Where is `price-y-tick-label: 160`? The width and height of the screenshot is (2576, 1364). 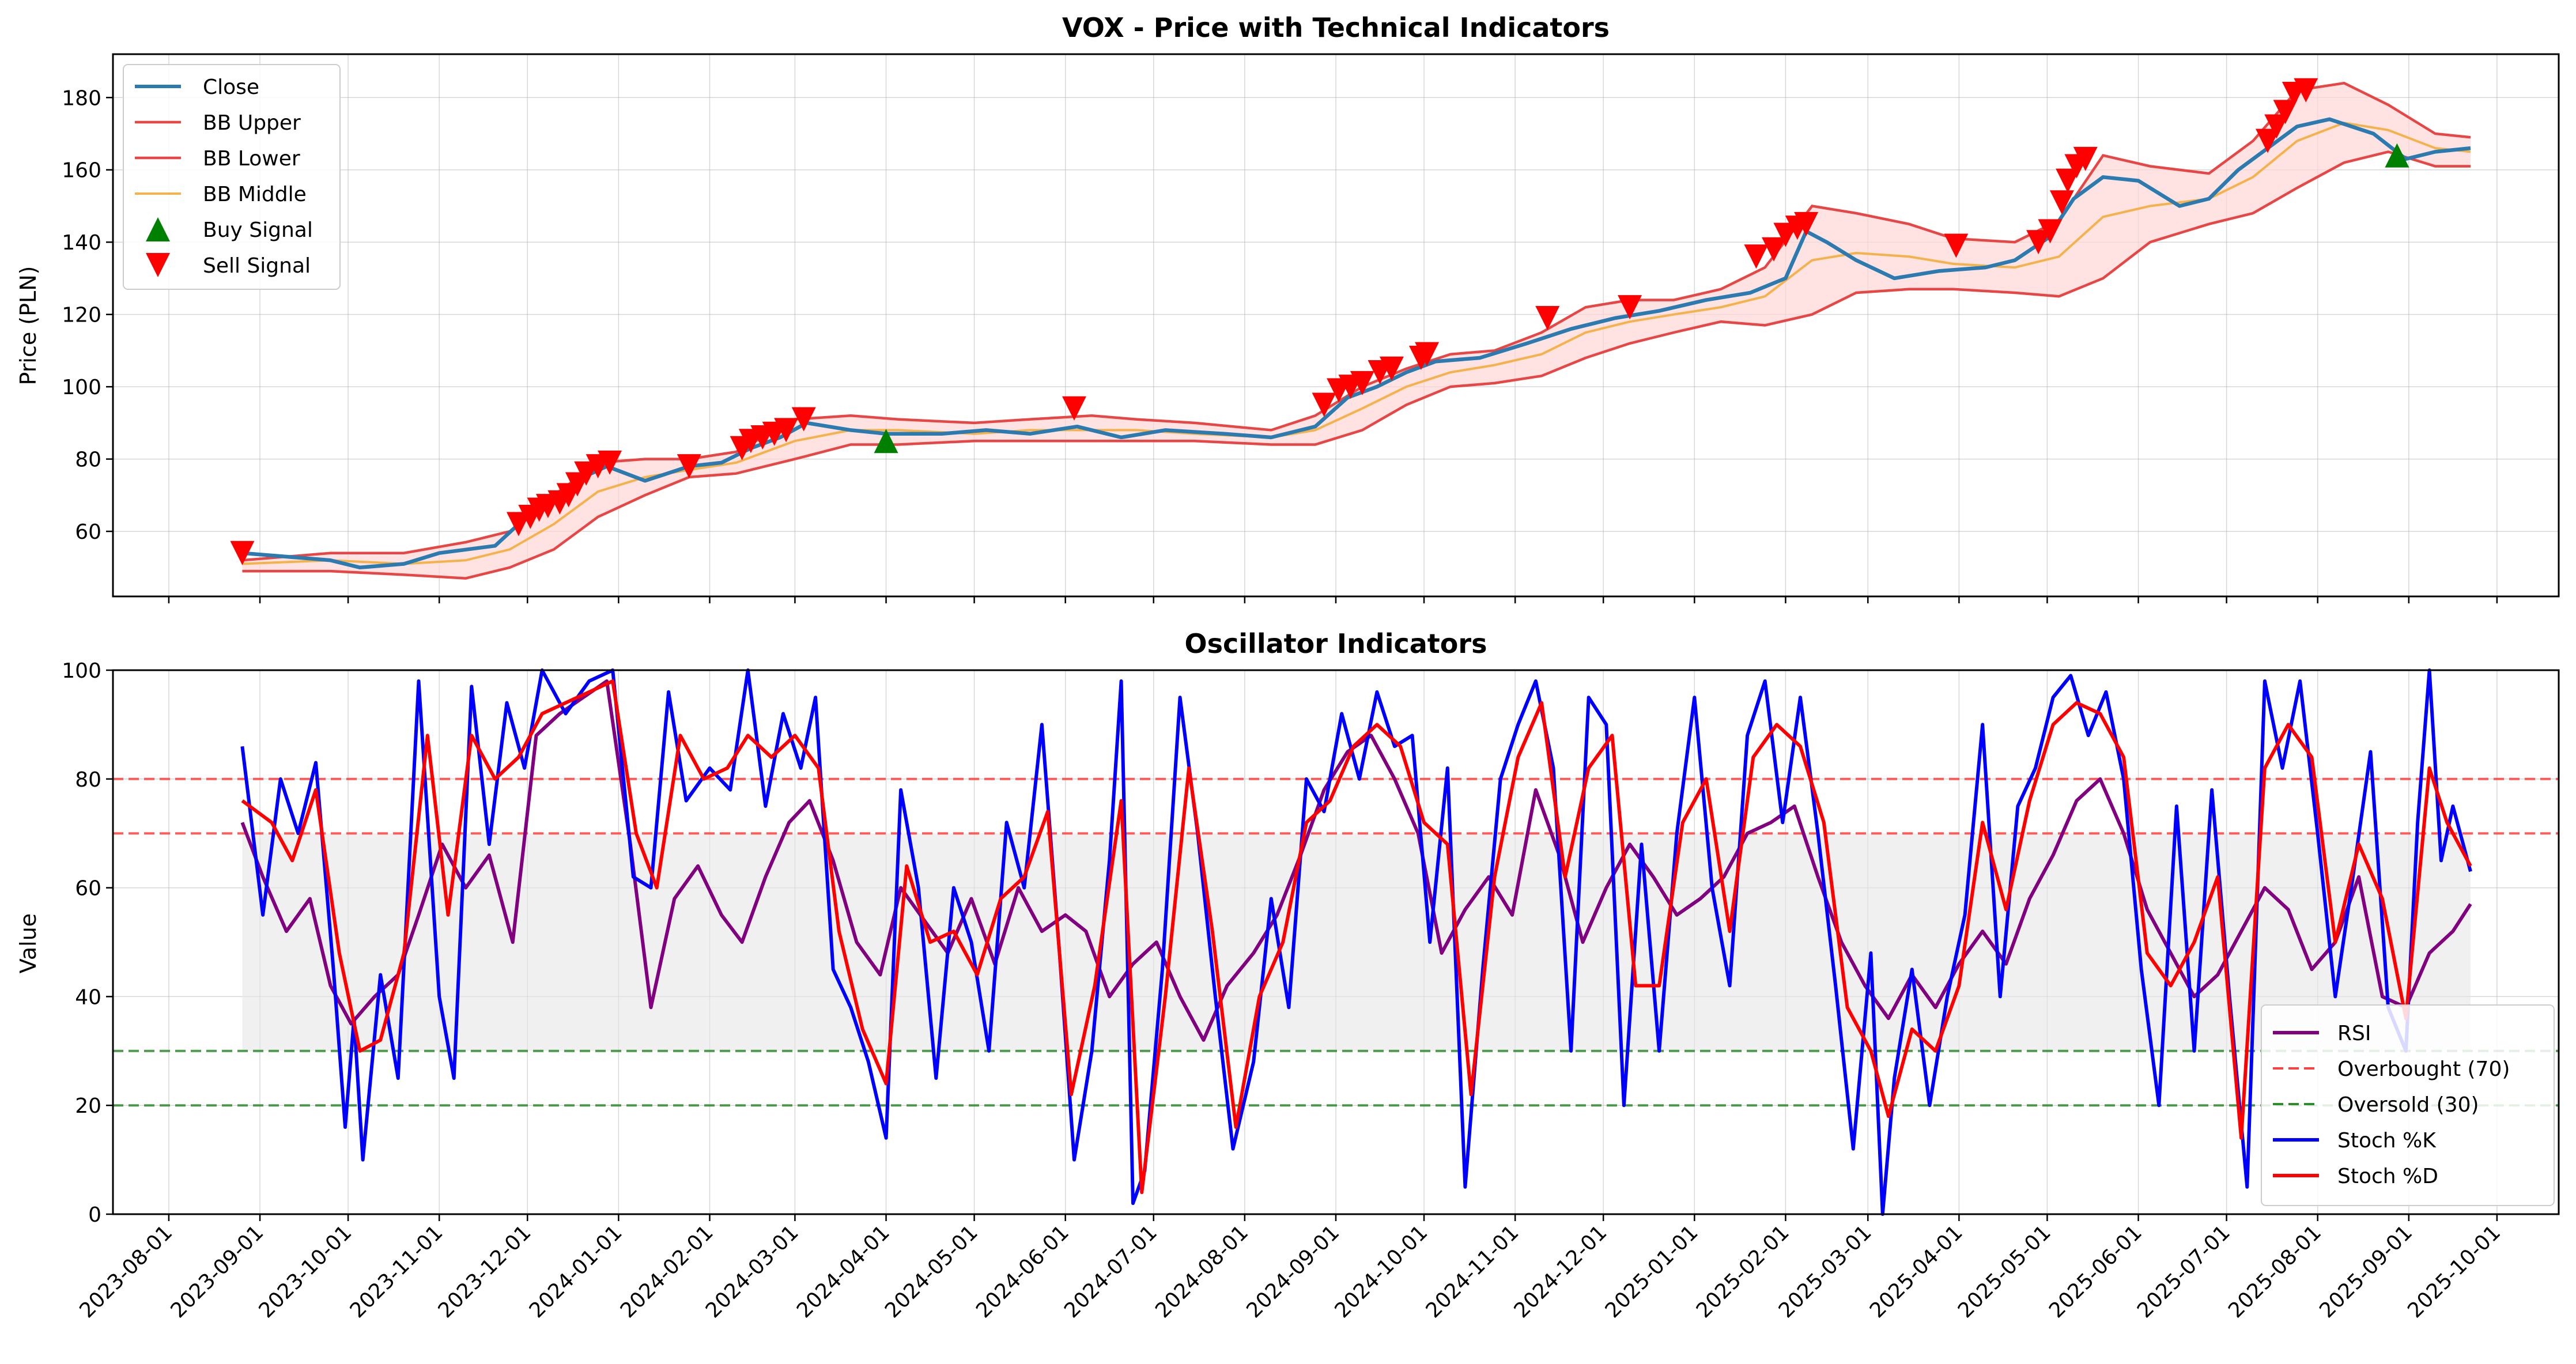 price-y-tick-label: 160 is located at coordinates (81, 171).